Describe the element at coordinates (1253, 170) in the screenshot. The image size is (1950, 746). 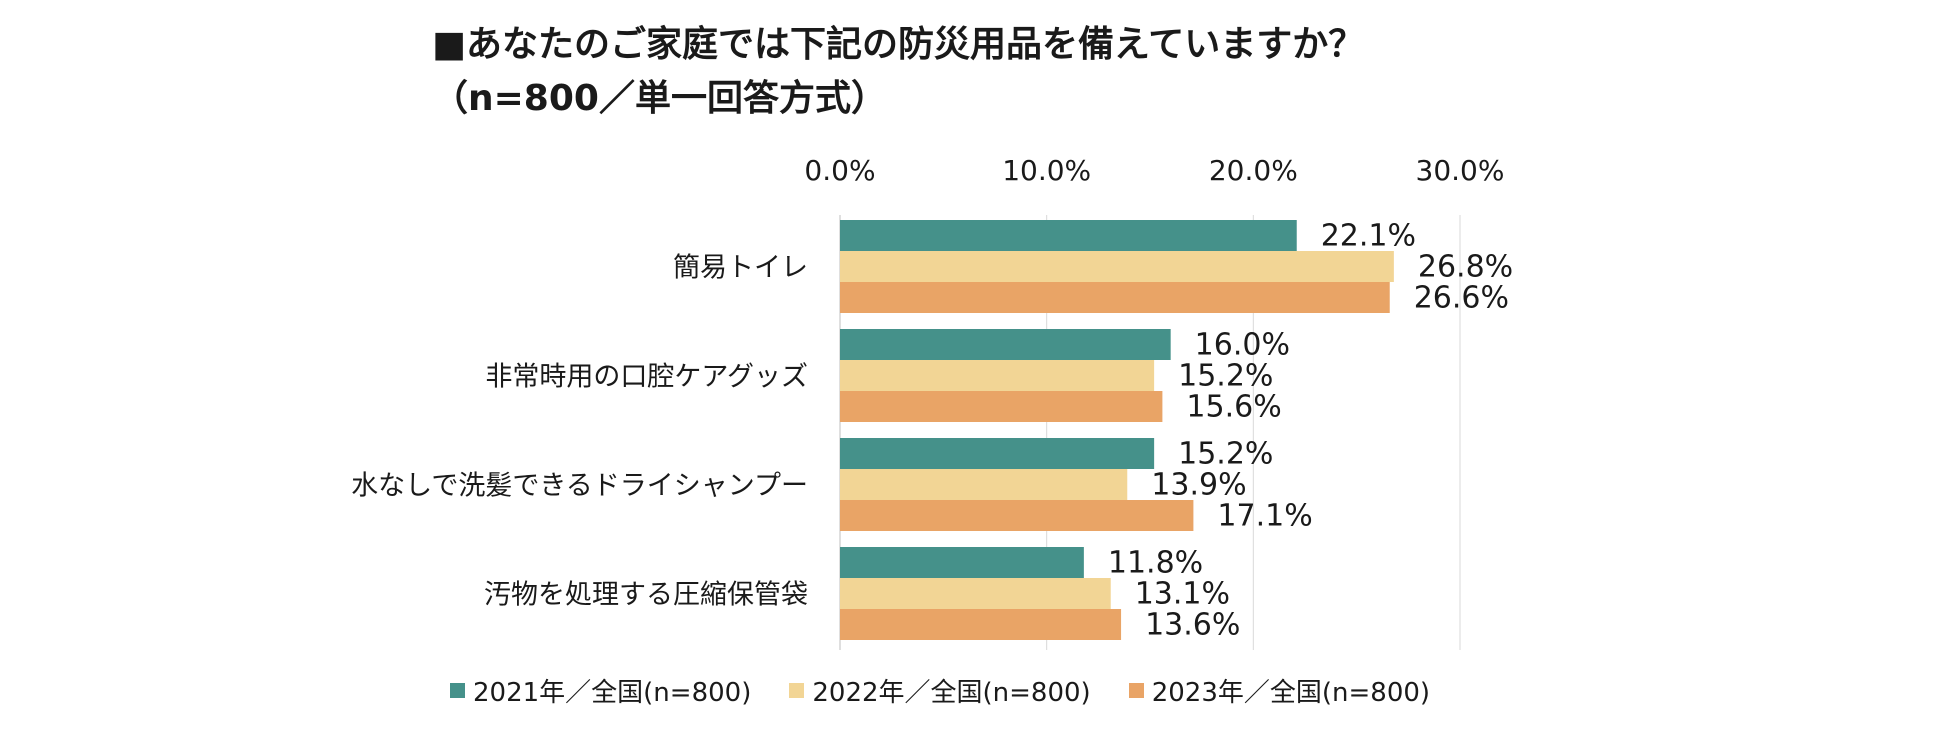
I see `x-tick-label: 20.0%` at that location.